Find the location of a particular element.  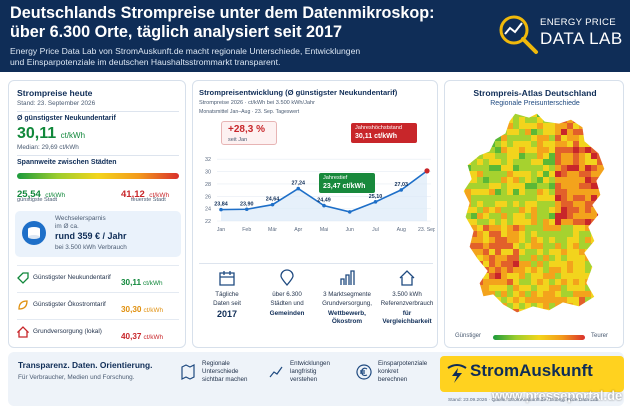

price-range-bar is located at coordinates (98, 176).